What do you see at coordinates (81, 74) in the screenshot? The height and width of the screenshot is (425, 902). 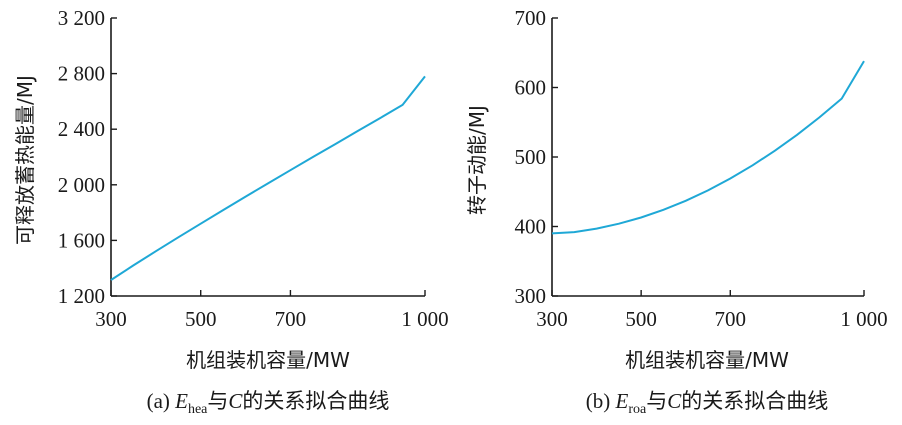 I see `panel-a-y-tick-label: 2 800` at bounding box center [81, 74].